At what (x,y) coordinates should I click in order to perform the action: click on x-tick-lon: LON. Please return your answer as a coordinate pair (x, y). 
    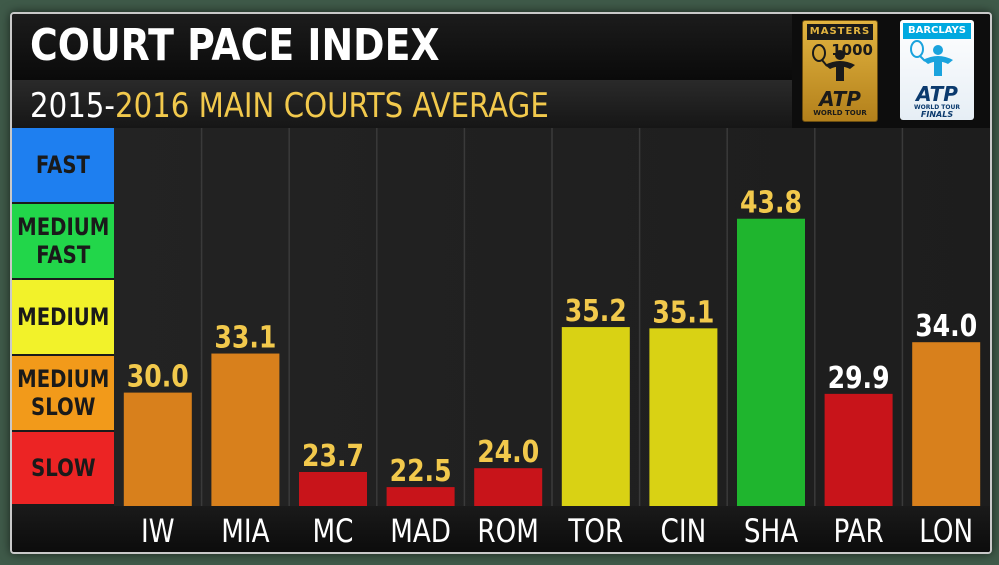
    Looking at the image, I should click on (946, 530).